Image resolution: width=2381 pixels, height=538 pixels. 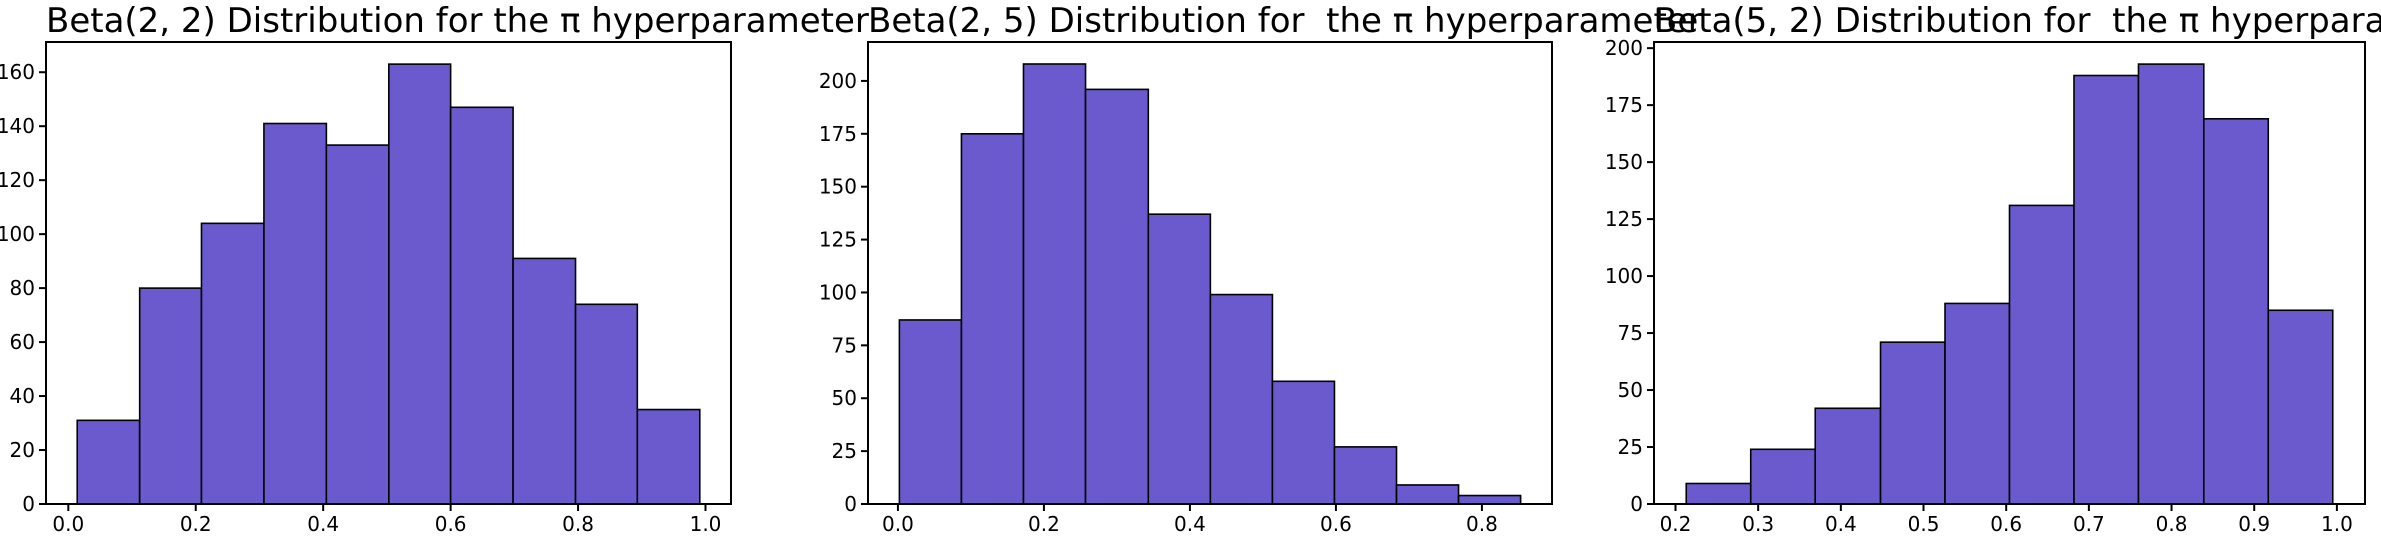 What do you see at coordinates (22, 342) in the screenshot?
I see `y-tick-label: 60` at bounding box center [22, 342].